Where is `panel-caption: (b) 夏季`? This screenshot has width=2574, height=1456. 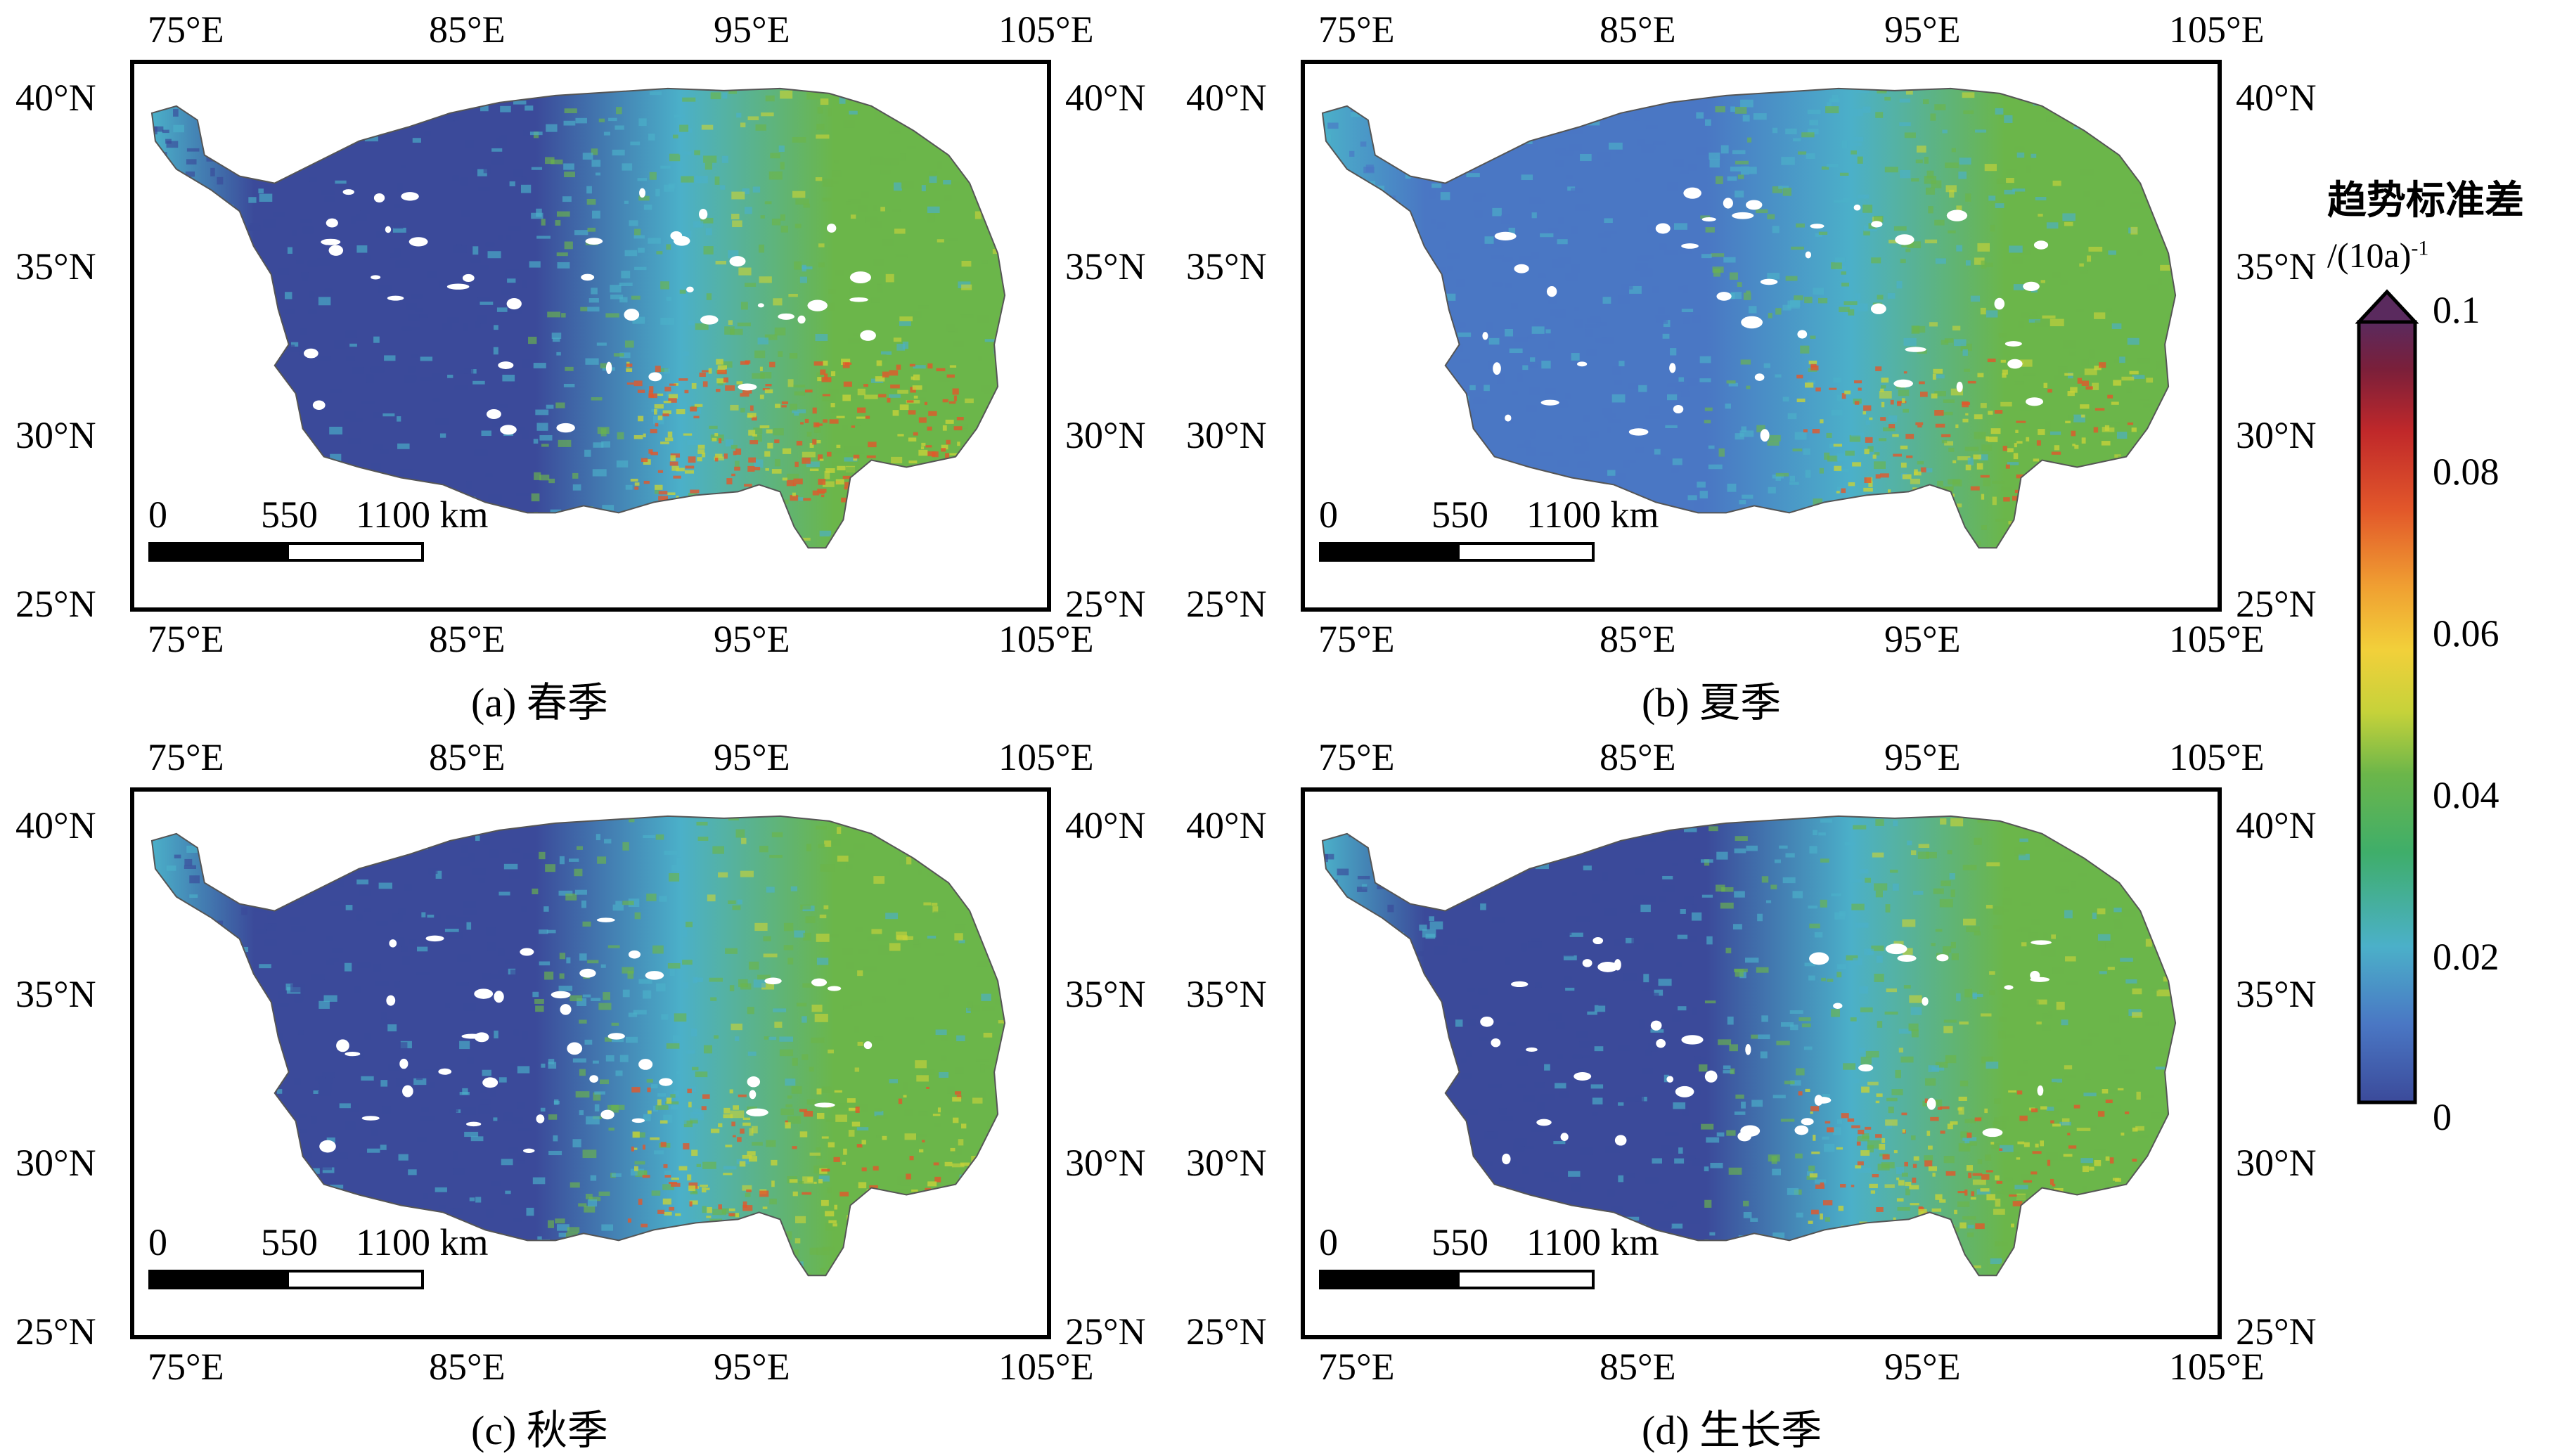
panel-caption: (b) 夏季 is located at coordinates (1712, 703).